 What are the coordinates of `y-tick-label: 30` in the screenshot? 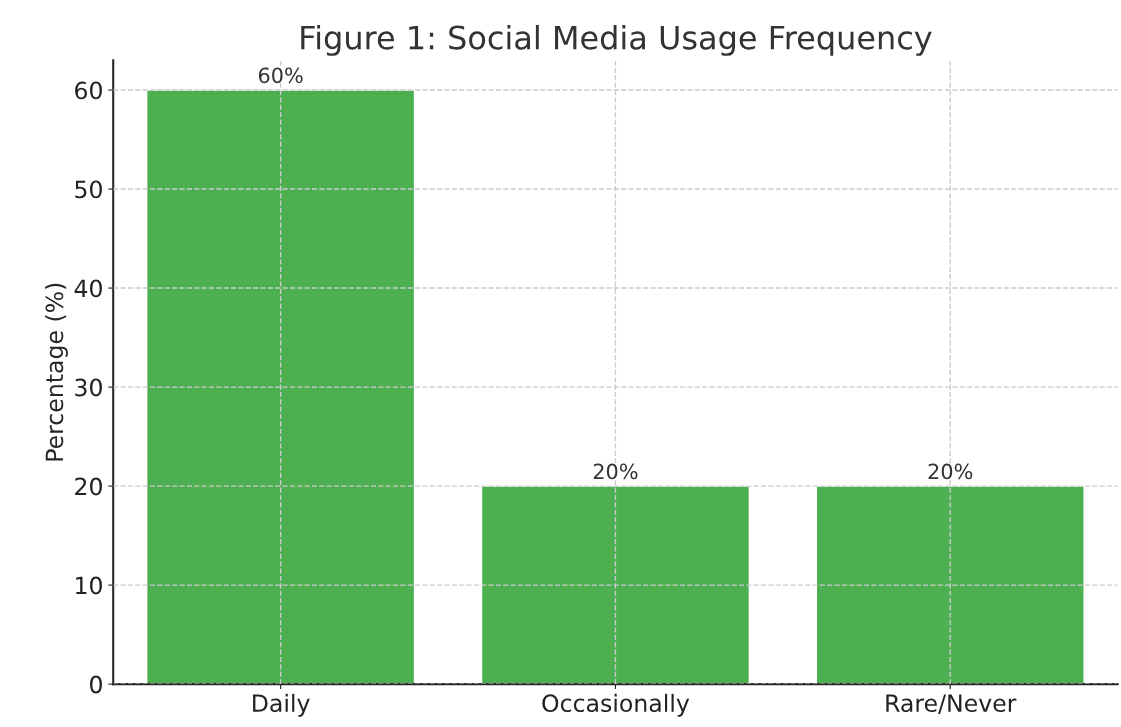 It's located at (88, 387).